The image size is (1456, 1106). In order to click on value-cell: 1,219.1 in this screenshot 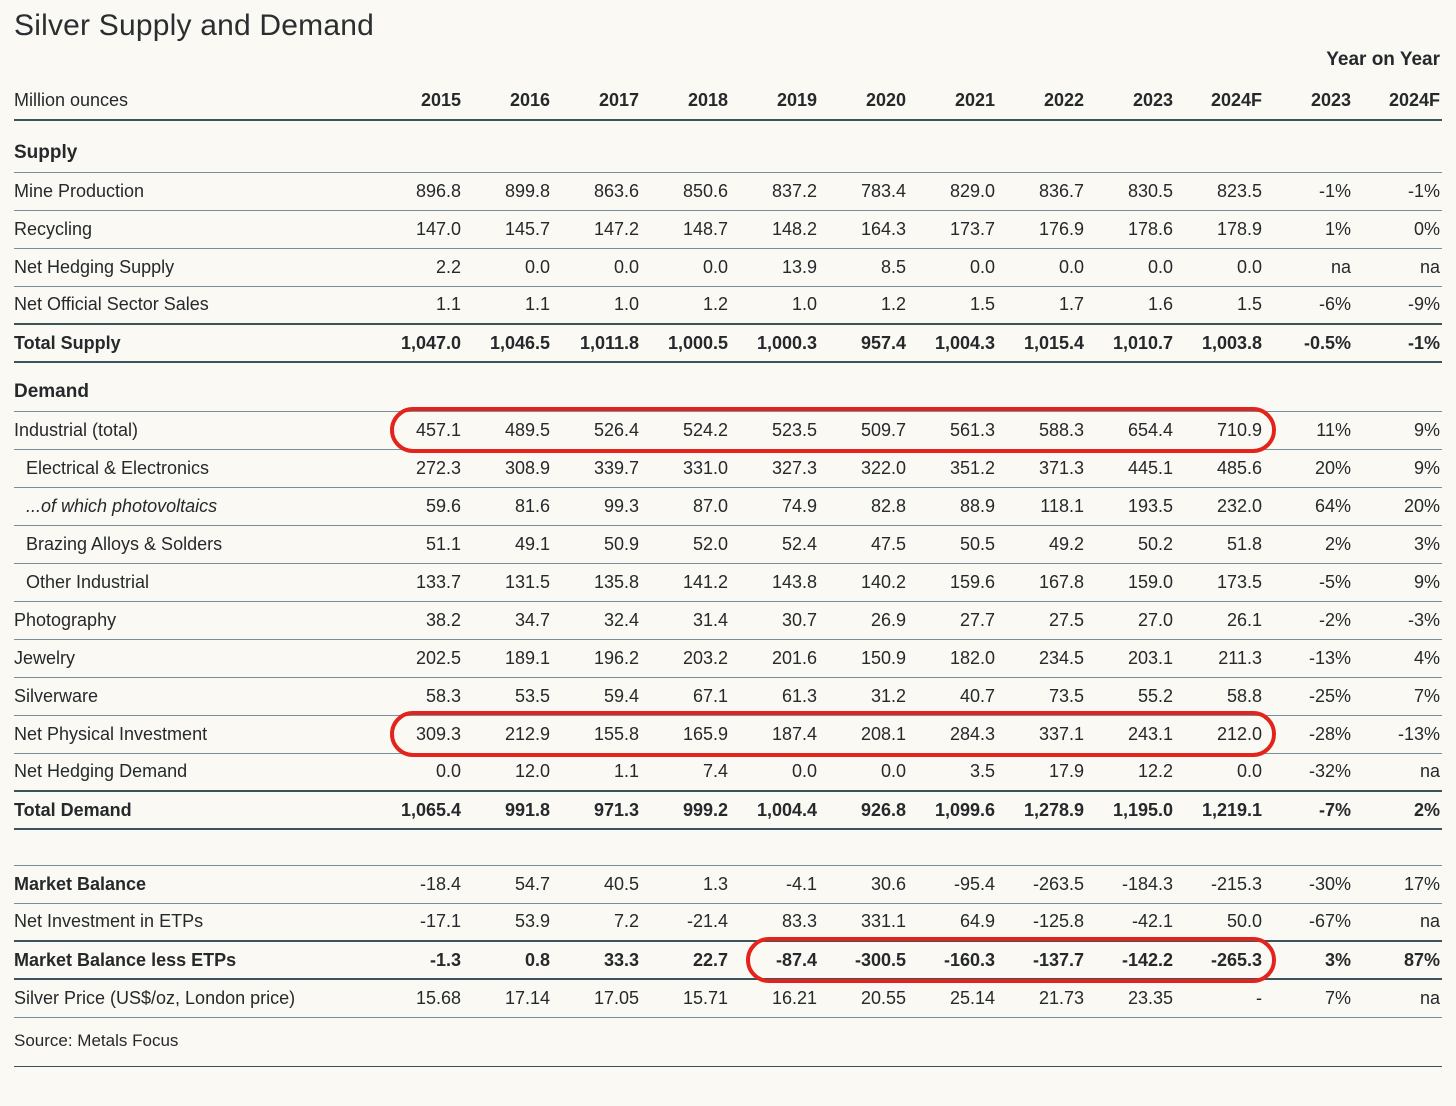, I will do `click(1219, 810)`.